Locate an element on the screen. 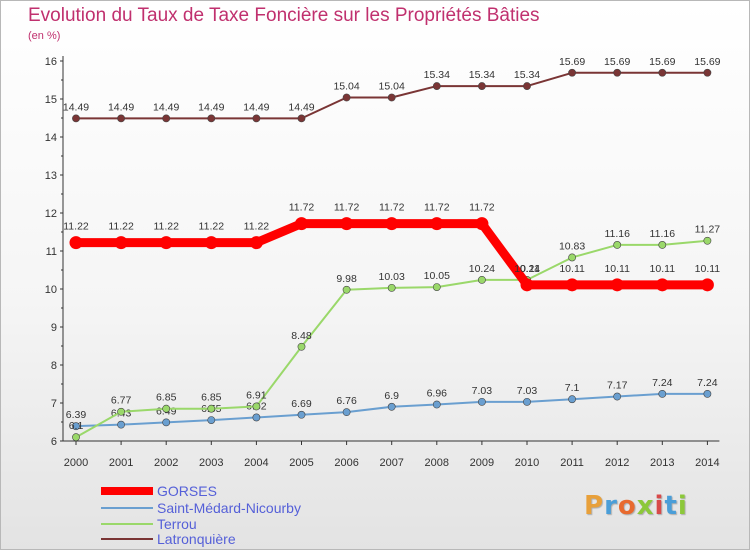 This screenshot has width=750, height=551. unit-label: (en %) is located at coordinates (44, 36).